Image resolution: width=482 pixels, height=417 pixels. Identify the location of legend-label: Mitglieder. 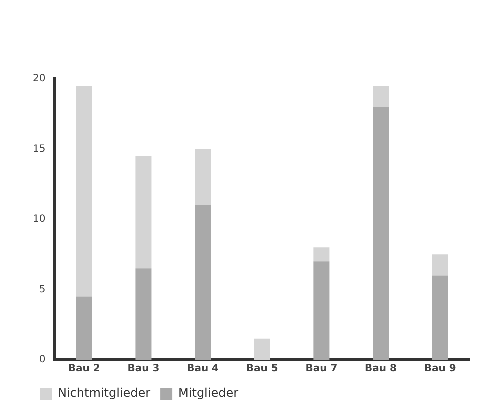
(208, 393).